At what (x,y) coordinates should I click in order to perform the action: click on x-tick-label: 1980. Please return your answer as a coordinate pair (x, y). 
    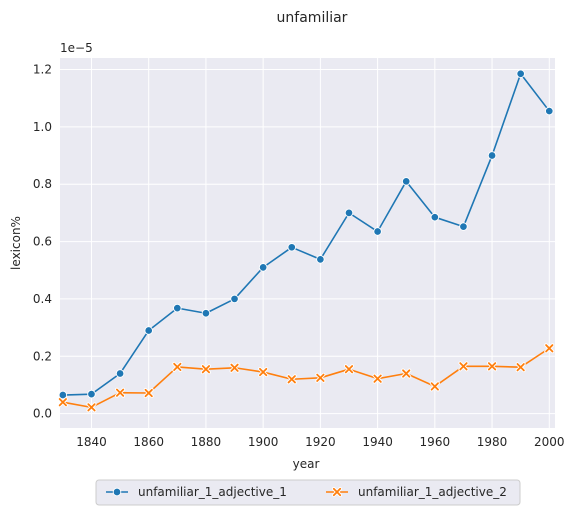
    Looking at the image, I should click on (492, 442).